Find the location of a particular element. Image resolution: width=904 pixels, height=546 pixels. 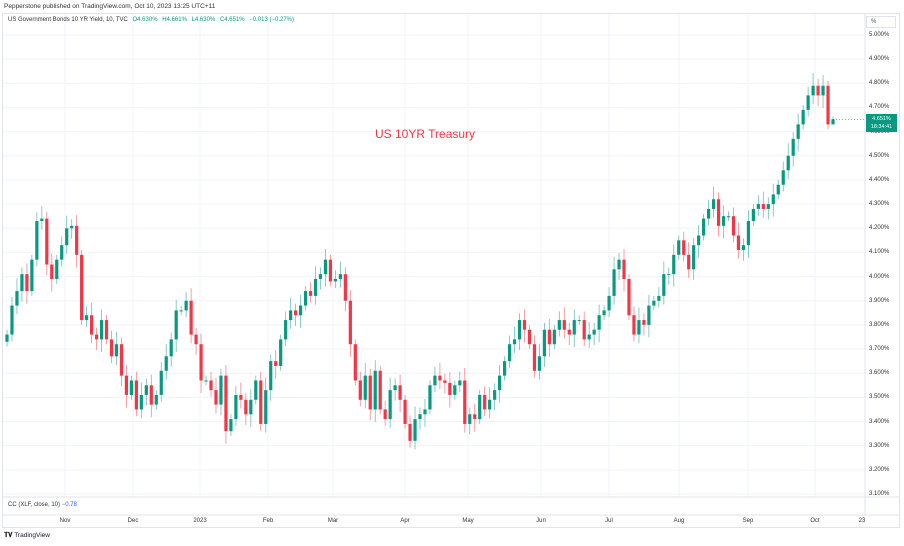

unit-button: % is located at coordinates (881, 22).